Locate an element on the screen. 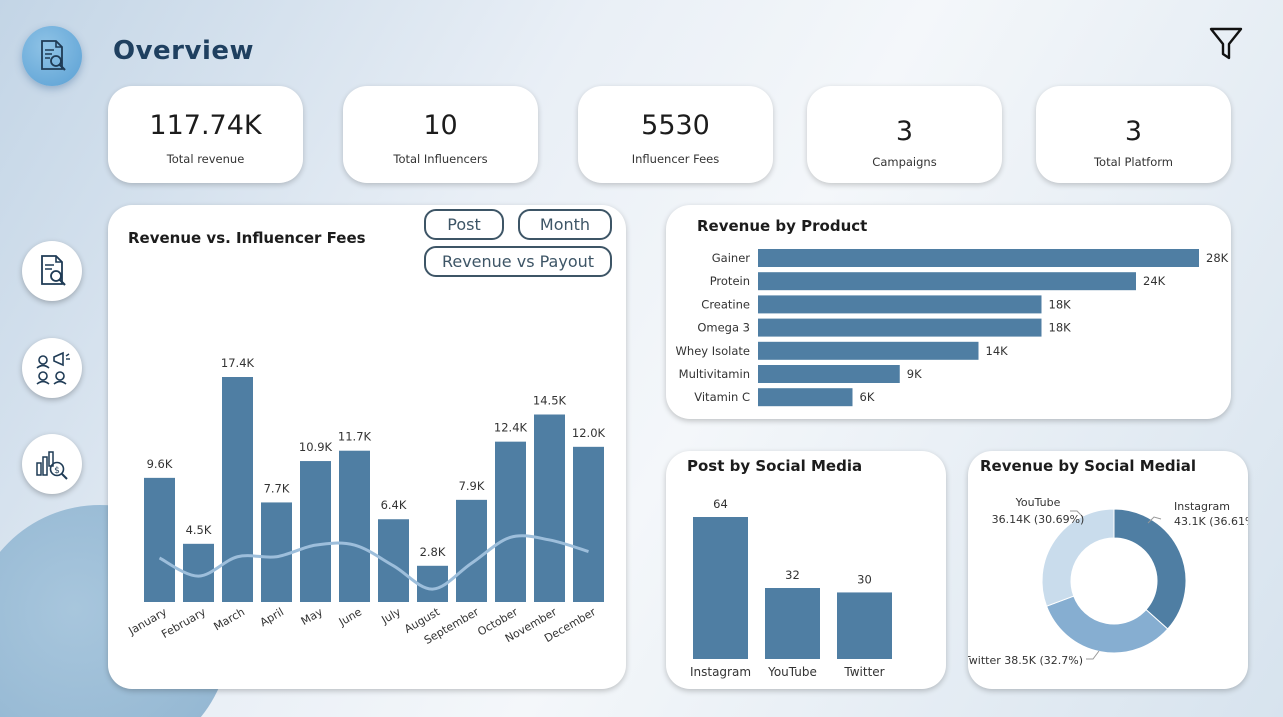  kpi-total-revenue: 117.74K Total revenue is located at coordinates (205, 134).